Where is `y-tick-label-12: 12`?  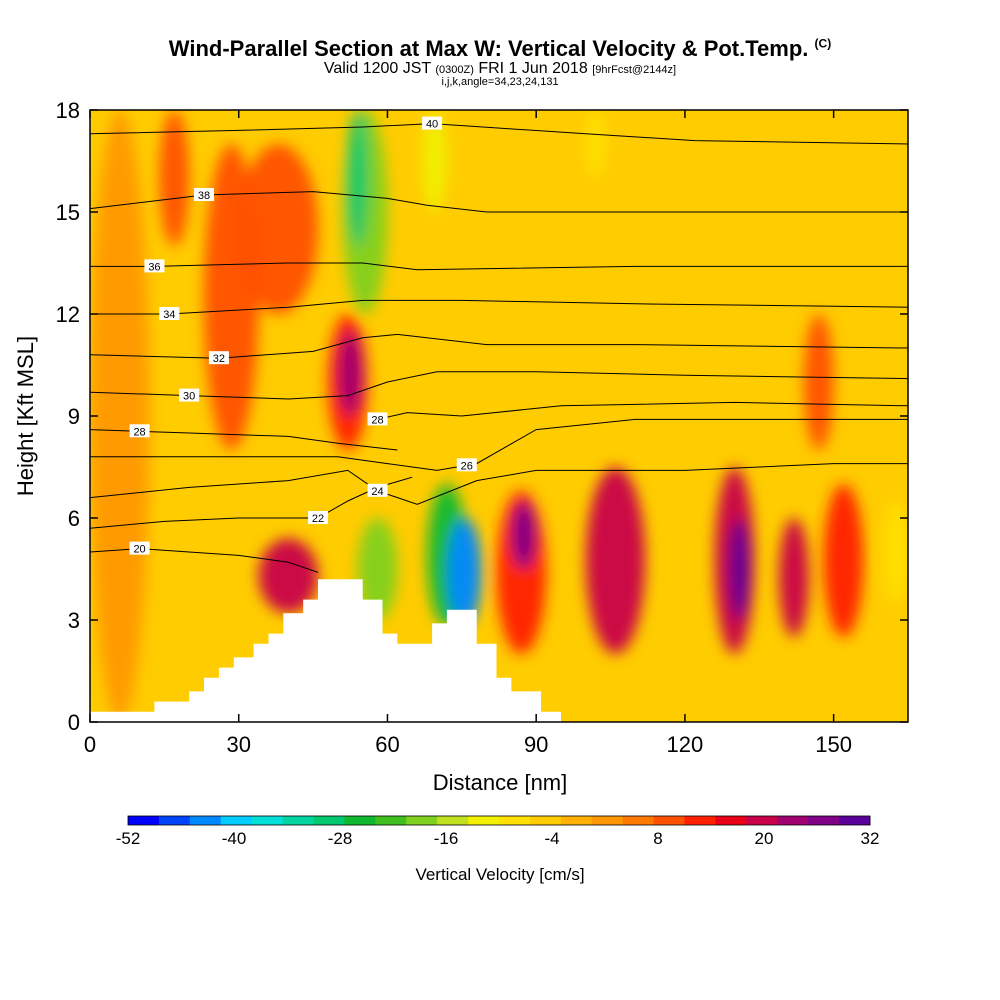
y-tick-label-12: 12 is located at coordinates (68, 314).